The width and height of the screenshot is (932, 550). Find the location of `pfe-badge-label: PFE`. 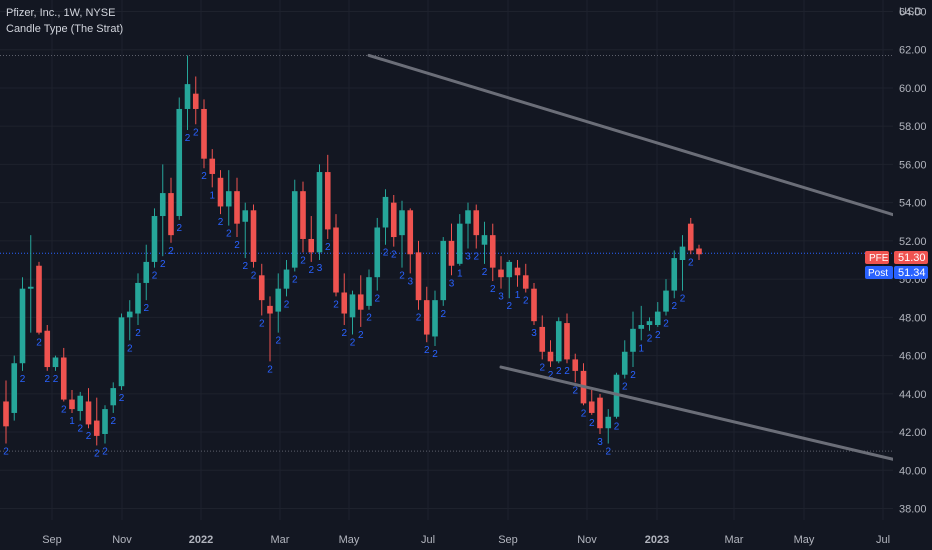

pfe-badge-label: PFE is located at coordinates (879, 258).